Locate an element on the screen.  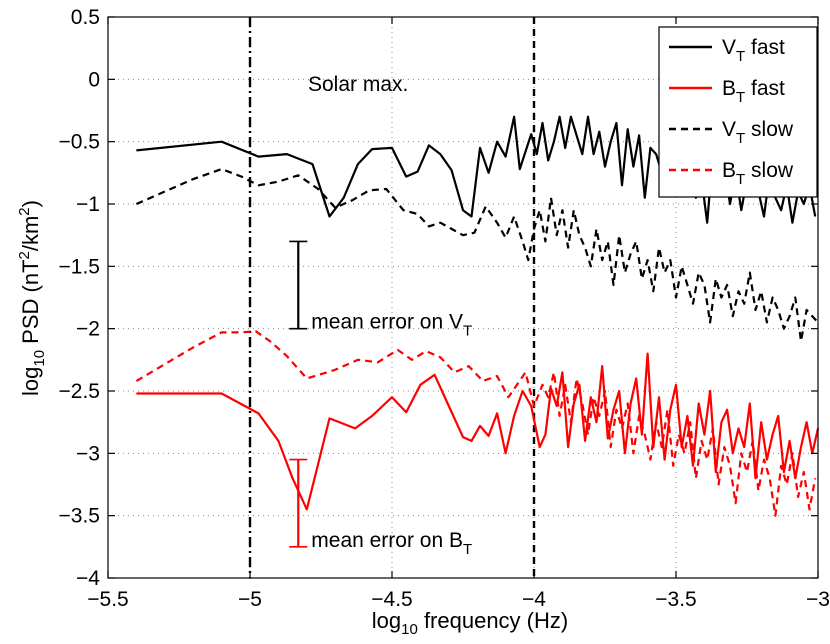
y-tick-label: −3 is located at coordinates (88, 453).